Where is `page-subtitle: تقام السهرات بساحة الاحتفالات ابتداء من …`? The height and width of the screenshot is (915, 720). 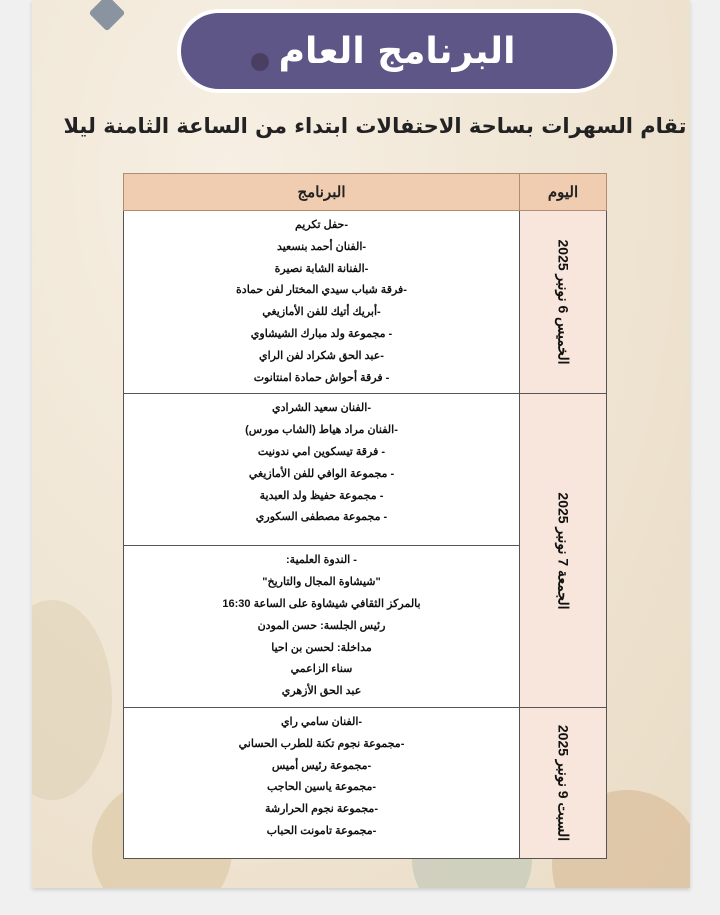
page-subtitle: تقام السهرات بساحة الاحتفالات ابتداء من … is located at coordinates (375, 126).